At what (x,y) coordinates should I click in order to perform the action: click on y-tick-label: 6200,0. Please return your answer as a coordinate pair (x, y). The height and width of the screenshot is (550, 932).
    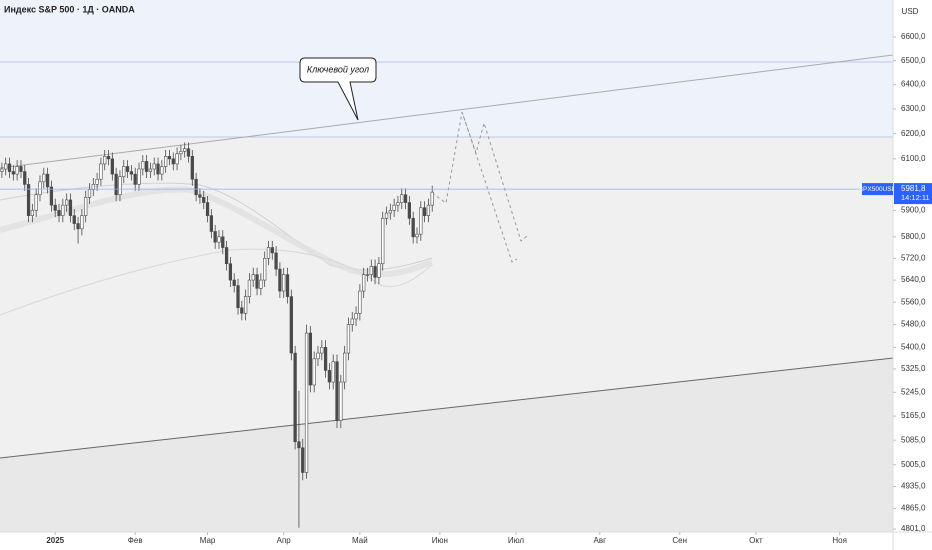
    Looking at the image, I should click on (913, 133).